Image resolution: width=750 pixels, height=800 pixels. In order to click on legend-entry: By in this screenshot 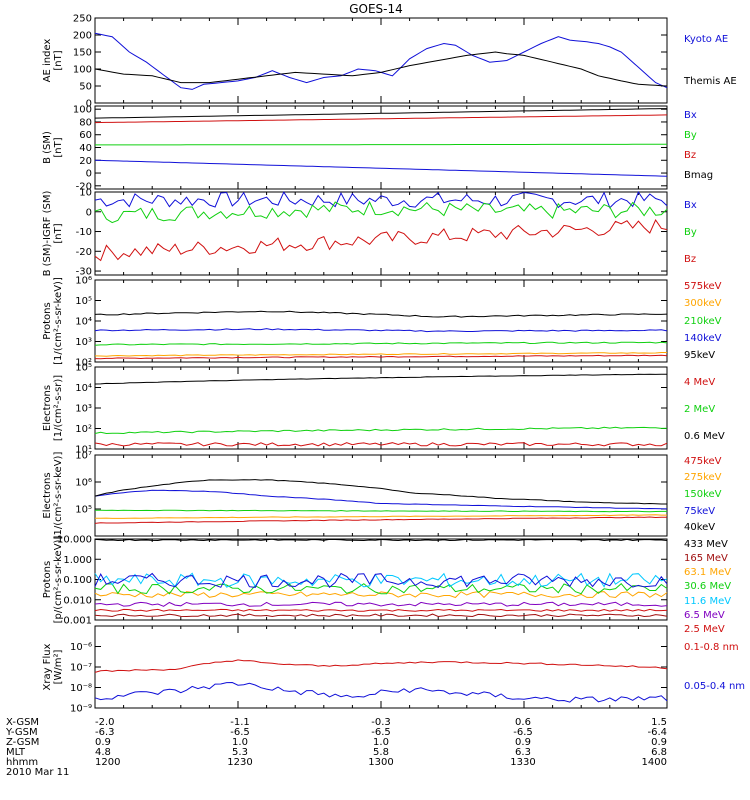, I will do `click(690, 232)`.